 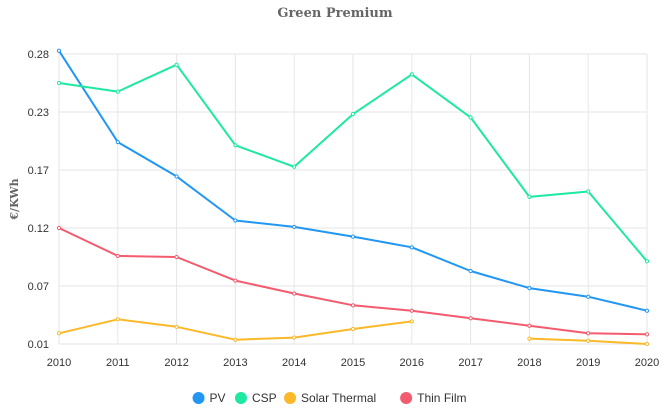 I want to click on legend-label: CSP, so click(x=264, y=398).